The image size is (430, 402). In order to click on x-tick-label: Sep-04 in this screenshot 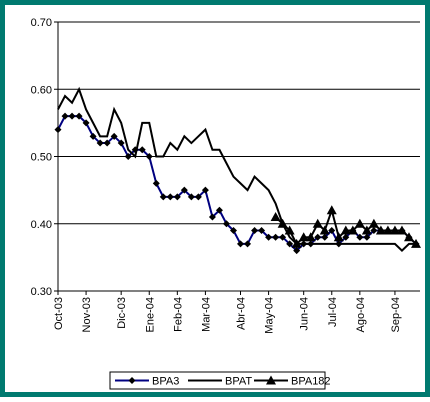, I will do `click(396, 314)`.